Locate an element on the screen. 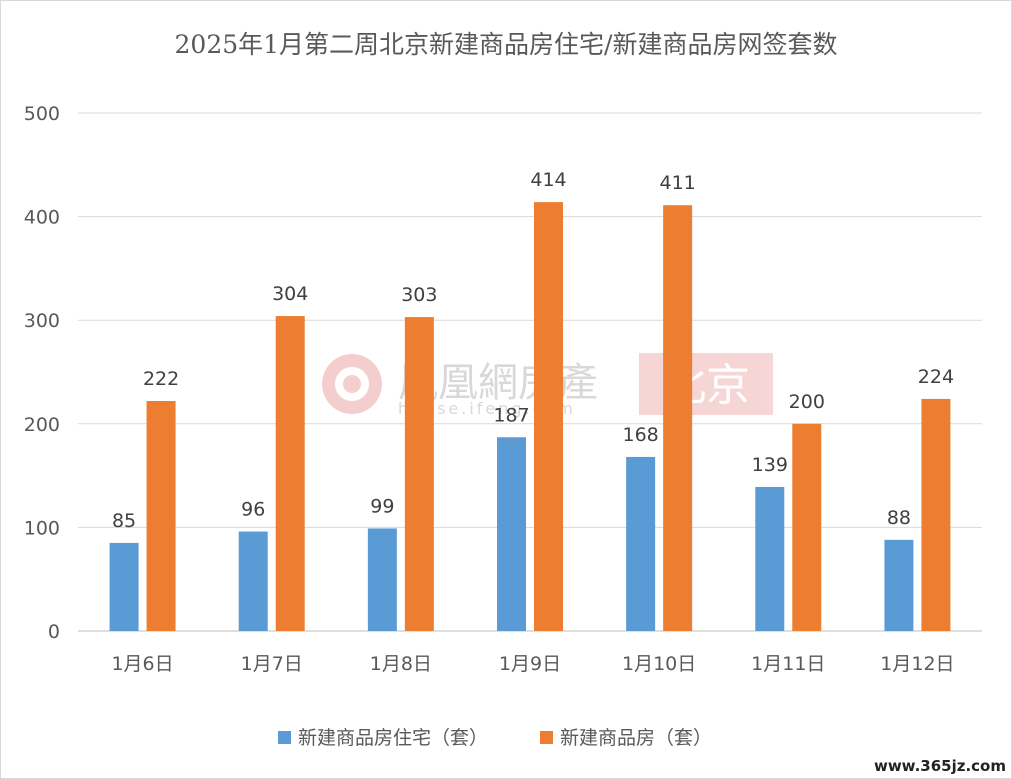  x-axis: 1月6日 1月7日 1月8日 1月9日 1月10日 1月11日 1月12日 is located at coordinates (532, 664).